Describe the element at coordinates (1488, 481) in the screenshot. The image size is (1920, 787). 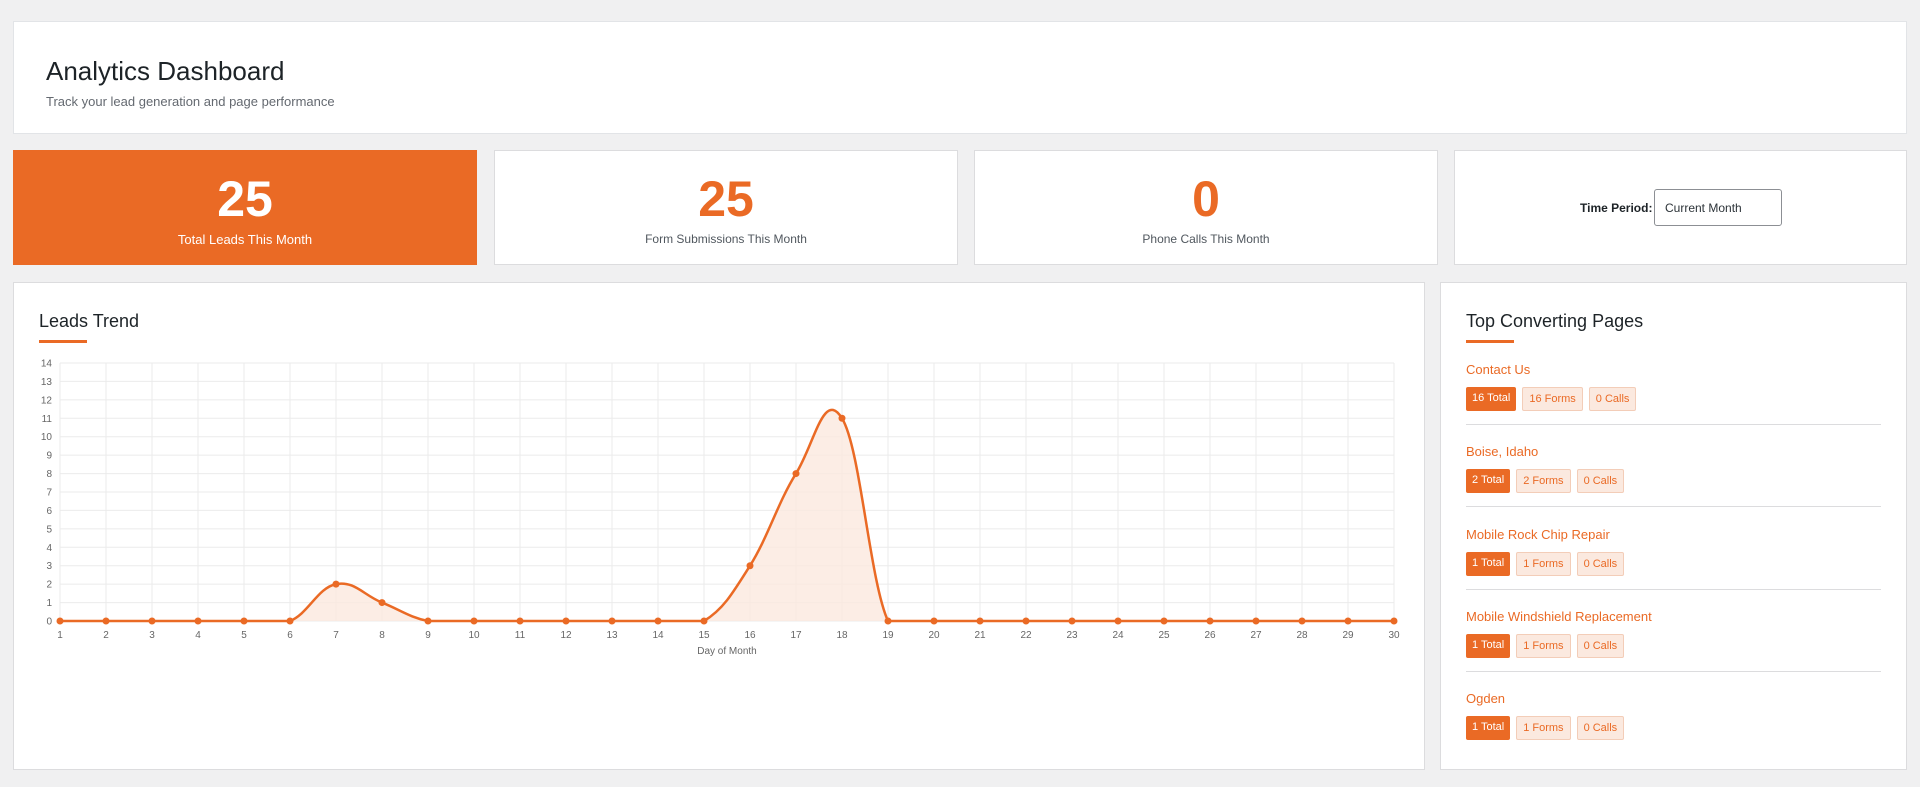
I see `total-badge: 2 Total` at that location.